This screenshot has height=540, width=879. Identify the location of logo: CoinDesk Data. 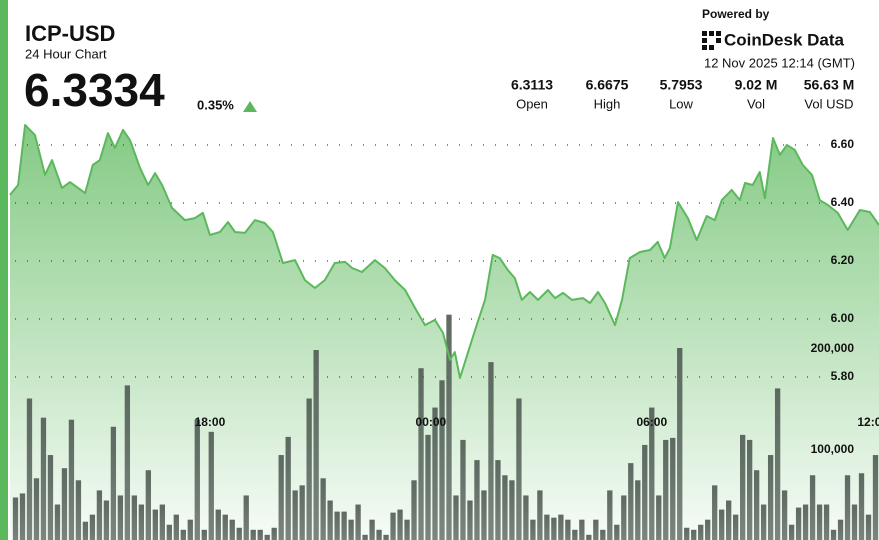
(784, 39).